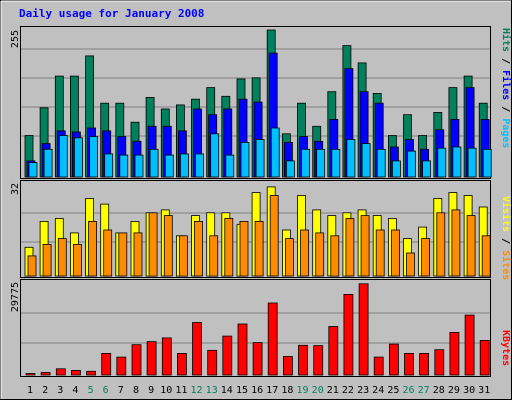  Describe the element at coordinates (136, 390) in the screenshot. I see `x-tick-label: 8` at that location.